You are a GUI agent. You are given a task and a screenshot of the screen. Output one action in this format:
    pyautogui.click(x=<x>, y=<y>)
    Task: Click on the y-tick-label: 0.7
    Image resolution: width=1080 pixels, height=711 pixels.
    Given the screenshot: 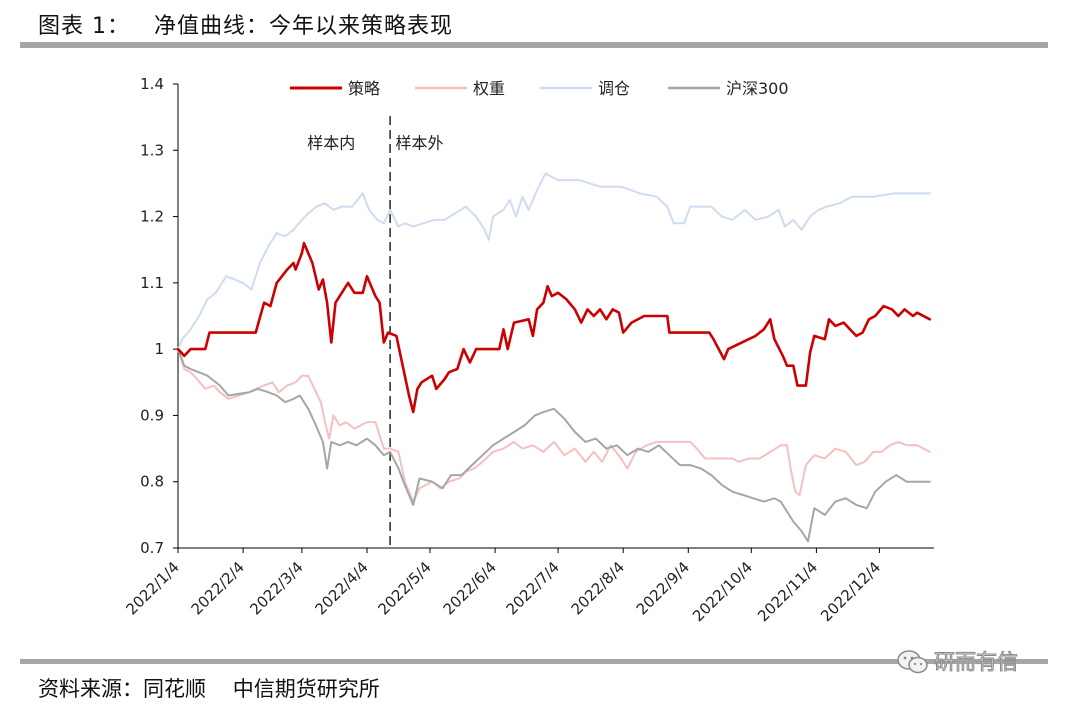 What is the action you would take?
    pyautogui.click(x=152, y=548)
    